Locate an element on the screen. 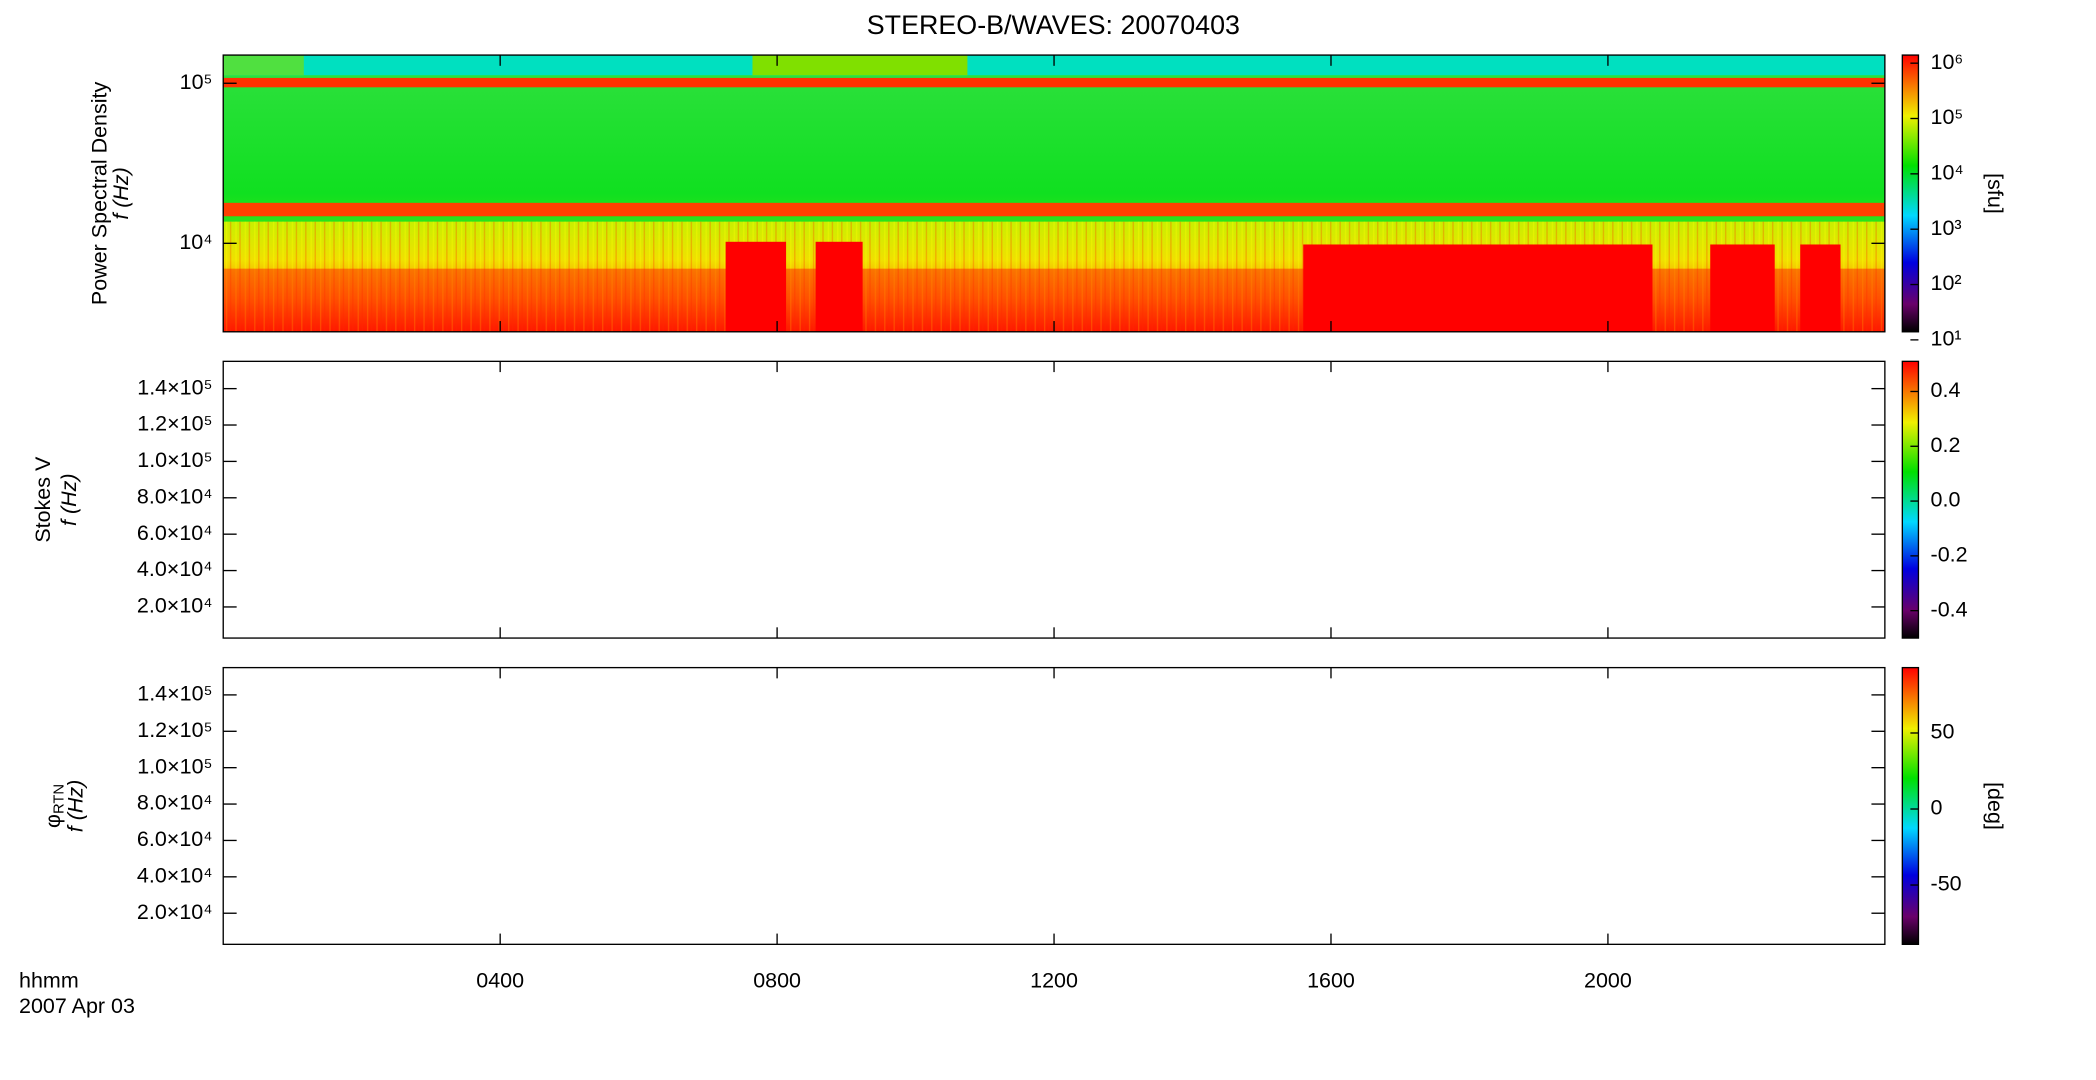 This screenshot has width=2096, height=1080. x-axis-label: hhmm is located at coordinates (49, 981).